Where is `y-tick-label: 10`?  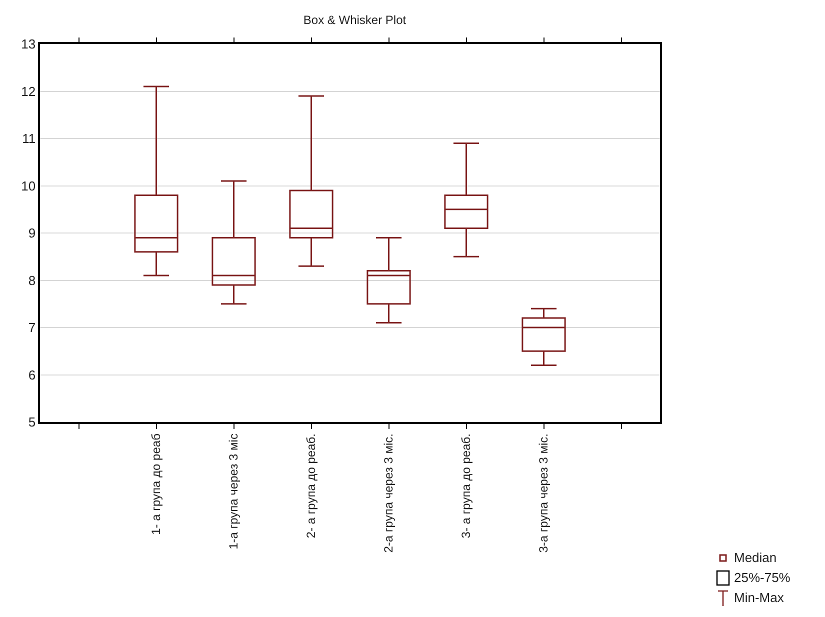
y-tick-label: 10 is located at coordinates (28, 186).